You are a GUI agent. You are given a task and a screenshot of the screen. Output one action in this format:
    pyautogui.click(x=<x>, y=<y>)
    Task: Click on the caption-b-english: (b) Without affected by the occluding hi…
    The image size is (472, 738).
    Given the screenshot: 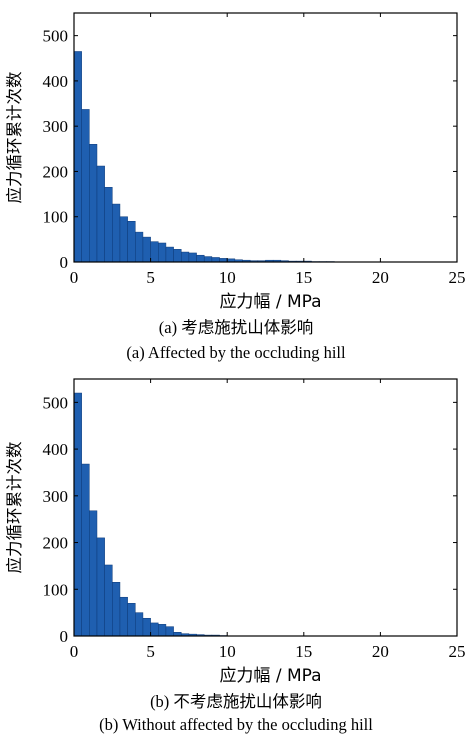 What is the action you would take?
    pyautogui.click(x=236, y=724)
    